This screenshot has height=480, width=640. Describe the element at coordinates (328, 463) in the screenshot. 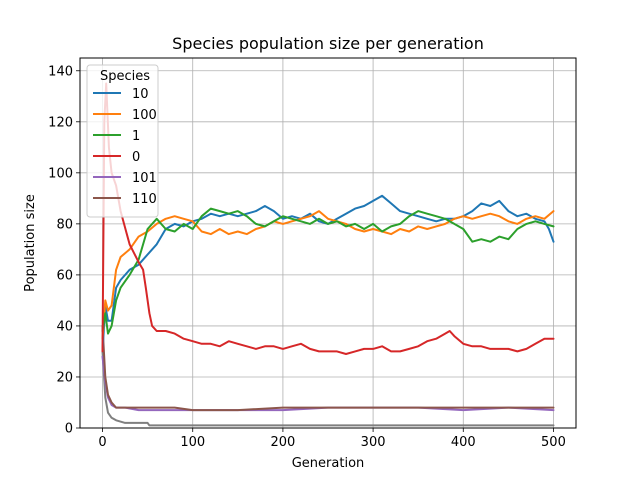

I see `x-axis-label: Generation` at that location.